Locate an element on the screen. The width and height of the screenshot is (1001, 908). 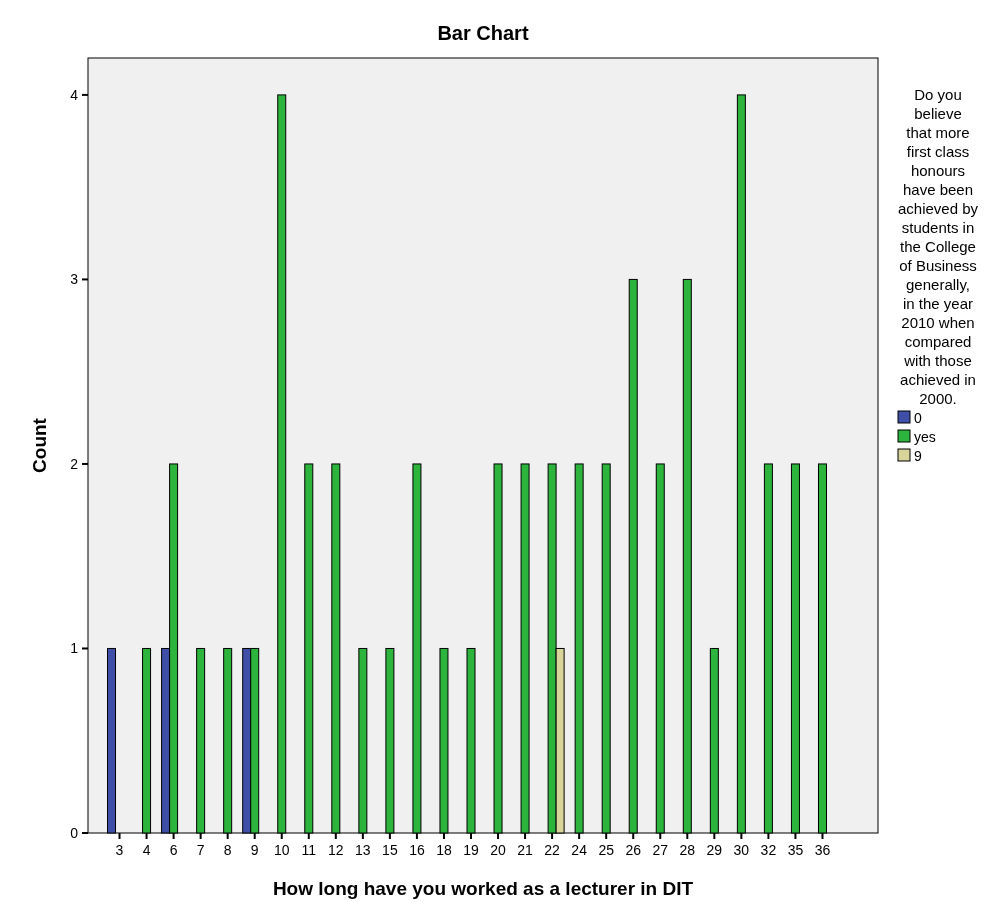
x-tick-label: 3 is located at coordinates (119, 850).